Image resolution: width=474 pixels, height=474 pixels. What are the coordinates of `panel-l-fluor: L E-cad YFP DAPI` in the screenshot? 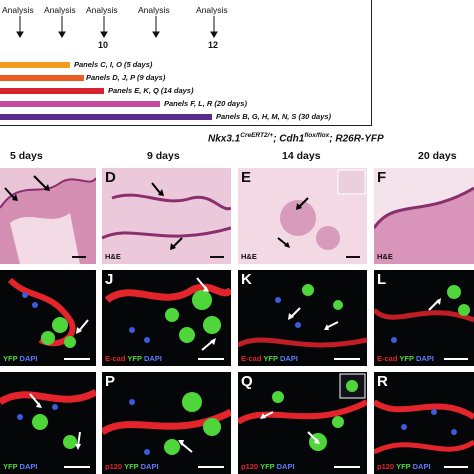 It's located at (424, 318).